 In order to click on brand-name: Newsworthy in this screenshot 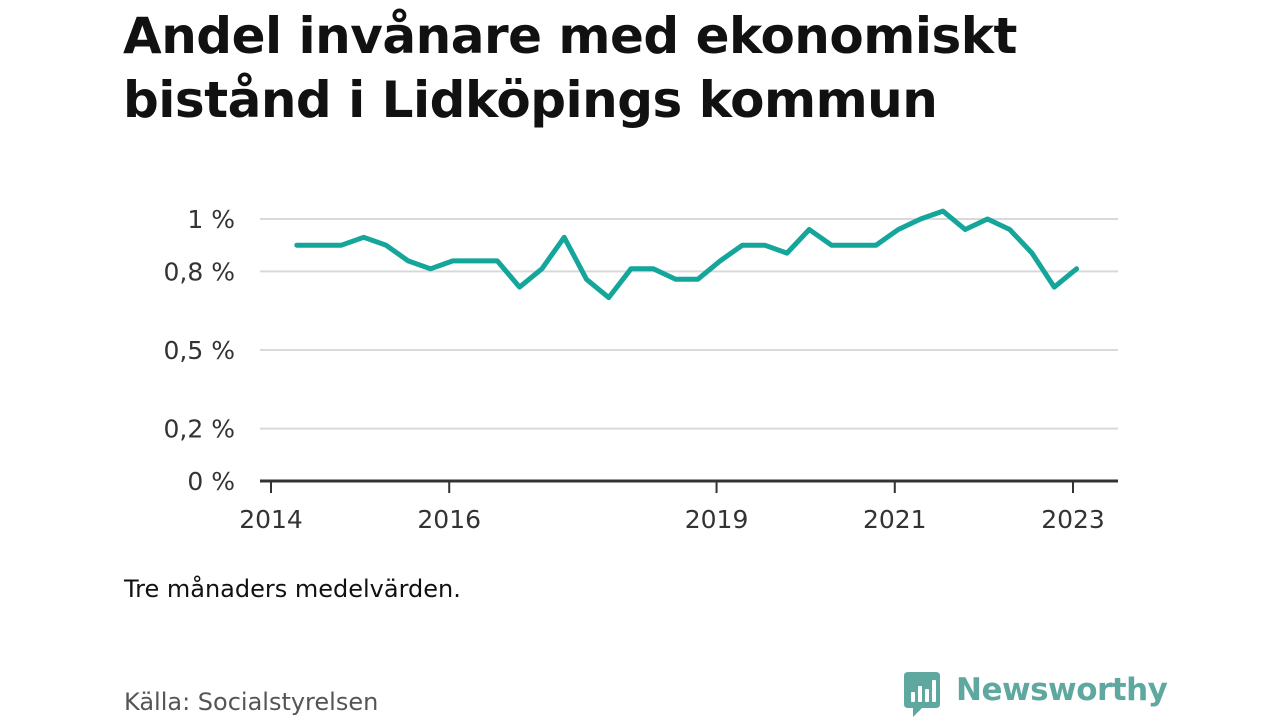, I will do `click(1062, 690)`.